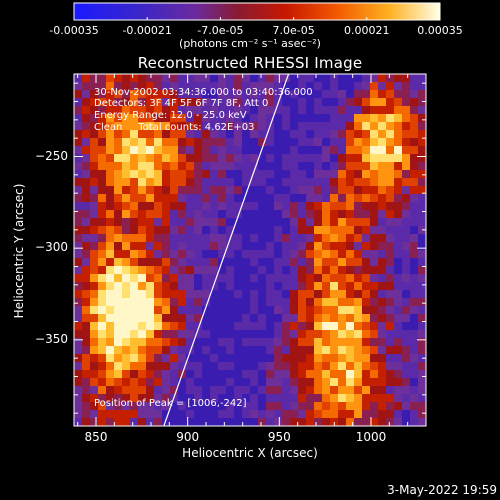 The height and width of the screenshot is (500, 500). Describe the element at coordinates (250, 43) in the screenshot. I see `colorbar-unit-label: (photons cm⁻² s⁻¹ asec⁻²)` at that location.